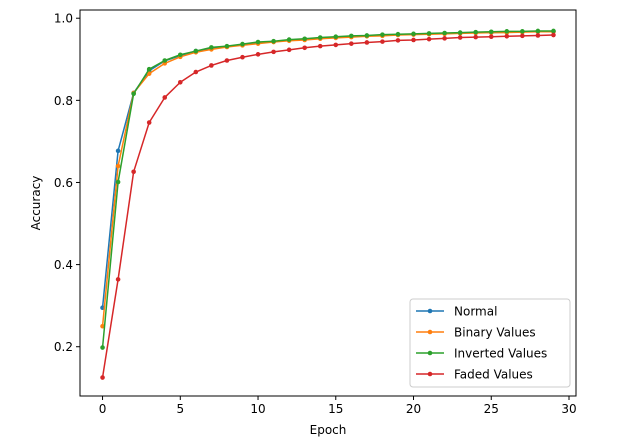 This screenshot has width=640, height=447. What do you see at coordinates (63, 101) in the screenshot?
I see `y-tick-label: 0.8` at bounding box center [63, 101].